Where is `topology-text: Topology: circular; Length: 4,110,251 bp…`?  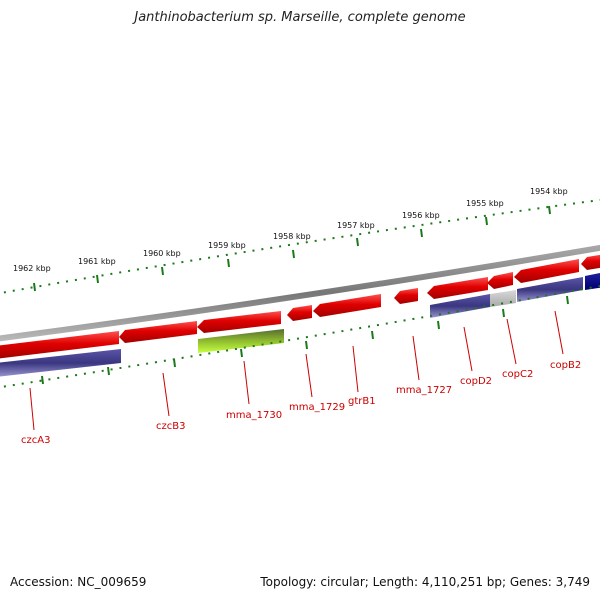
topology-text: Topology: circular; Length: 4,110,251 bp… is located at coordinates (425, 582).